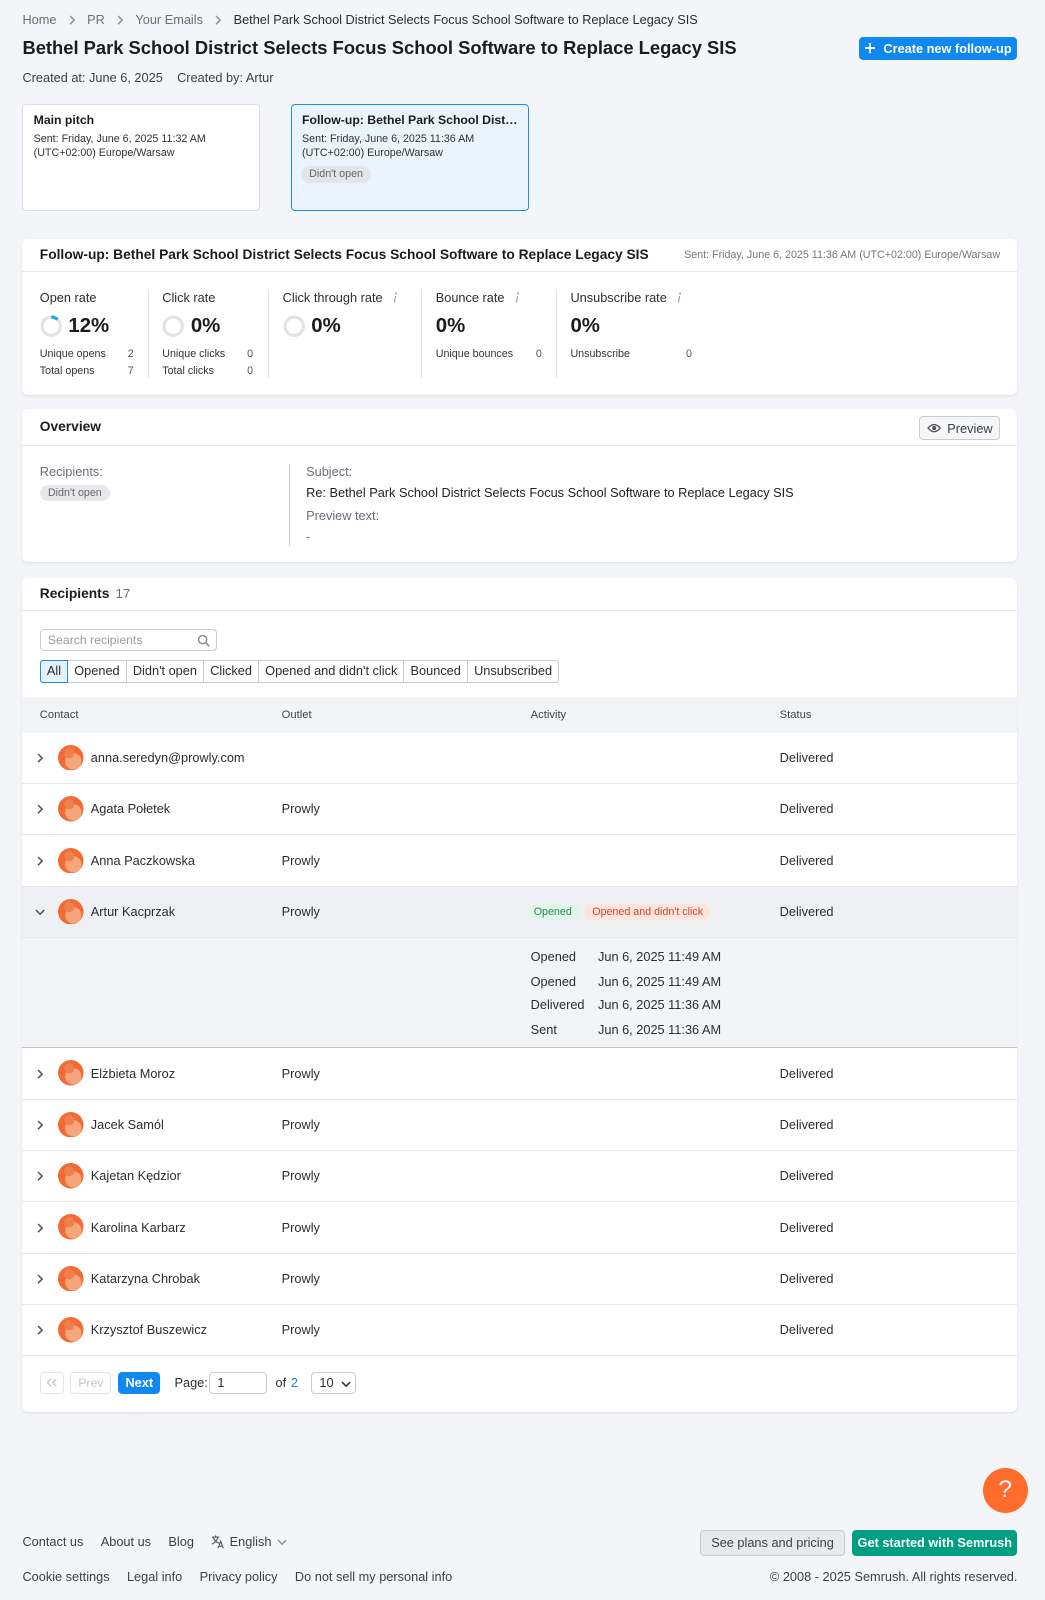  Describe the element at coordinates (346, 1384) in the screenshot. I see `select-chevron` at that location.